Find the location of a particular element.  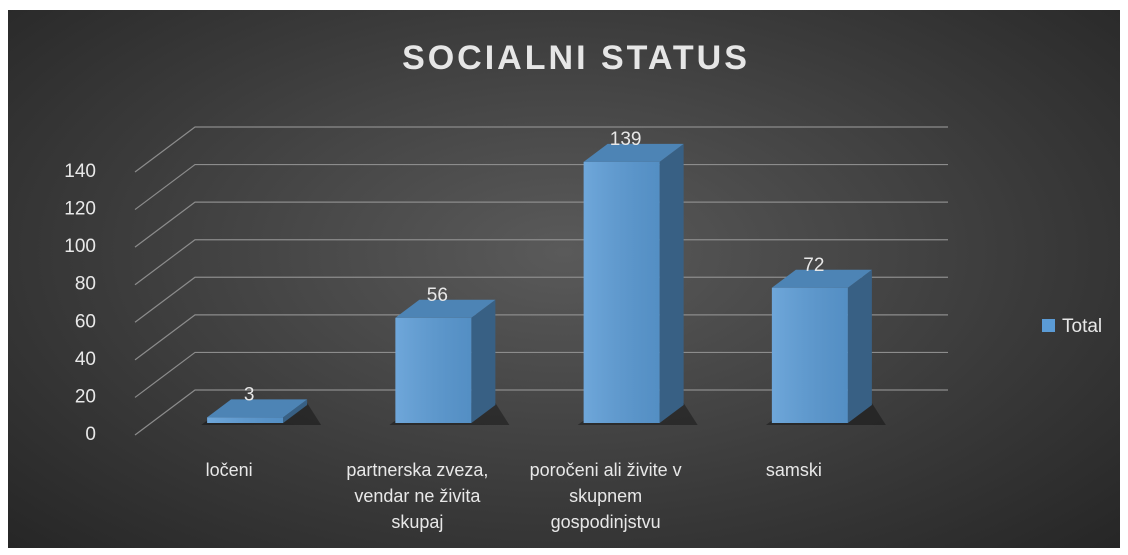

y-tick-label: 0 is located at coordinates (90, 434).